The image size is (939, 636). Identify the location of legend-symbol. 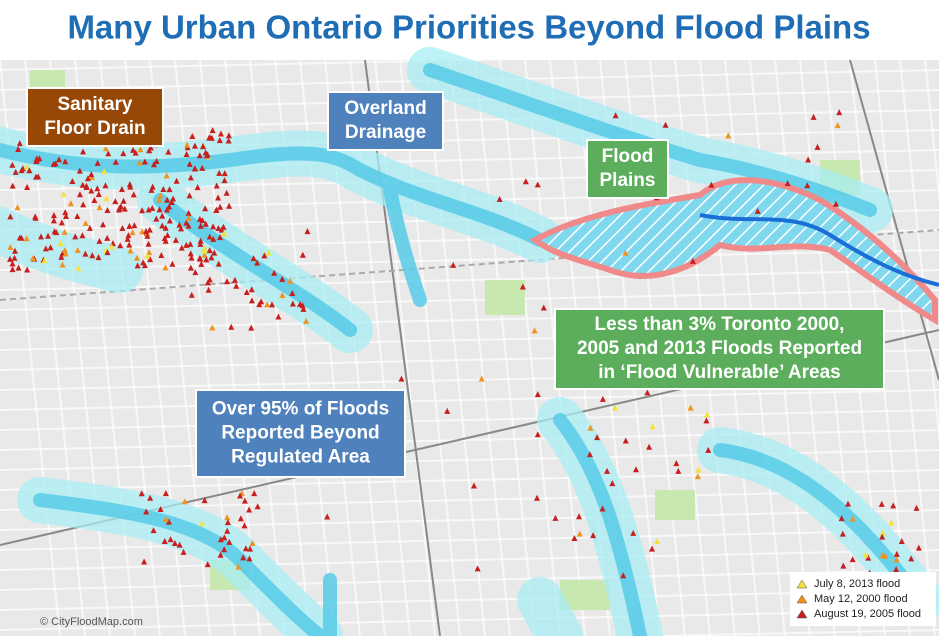
(802, 614).